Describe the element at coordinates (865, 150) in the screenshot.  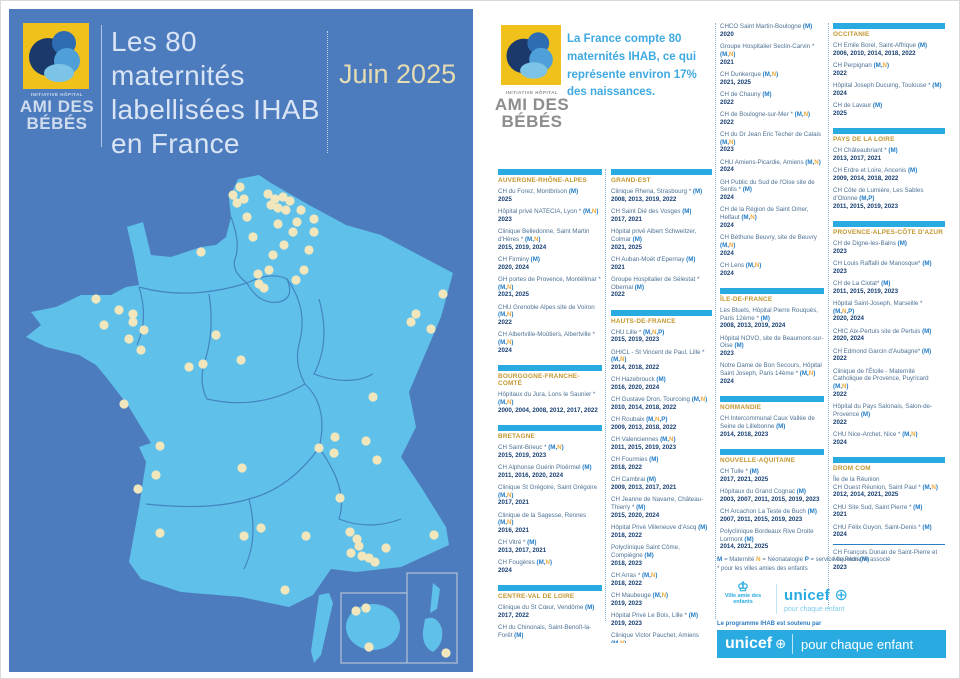
I see `hospital-name: CH Châteaubriant * (M)` at that location.